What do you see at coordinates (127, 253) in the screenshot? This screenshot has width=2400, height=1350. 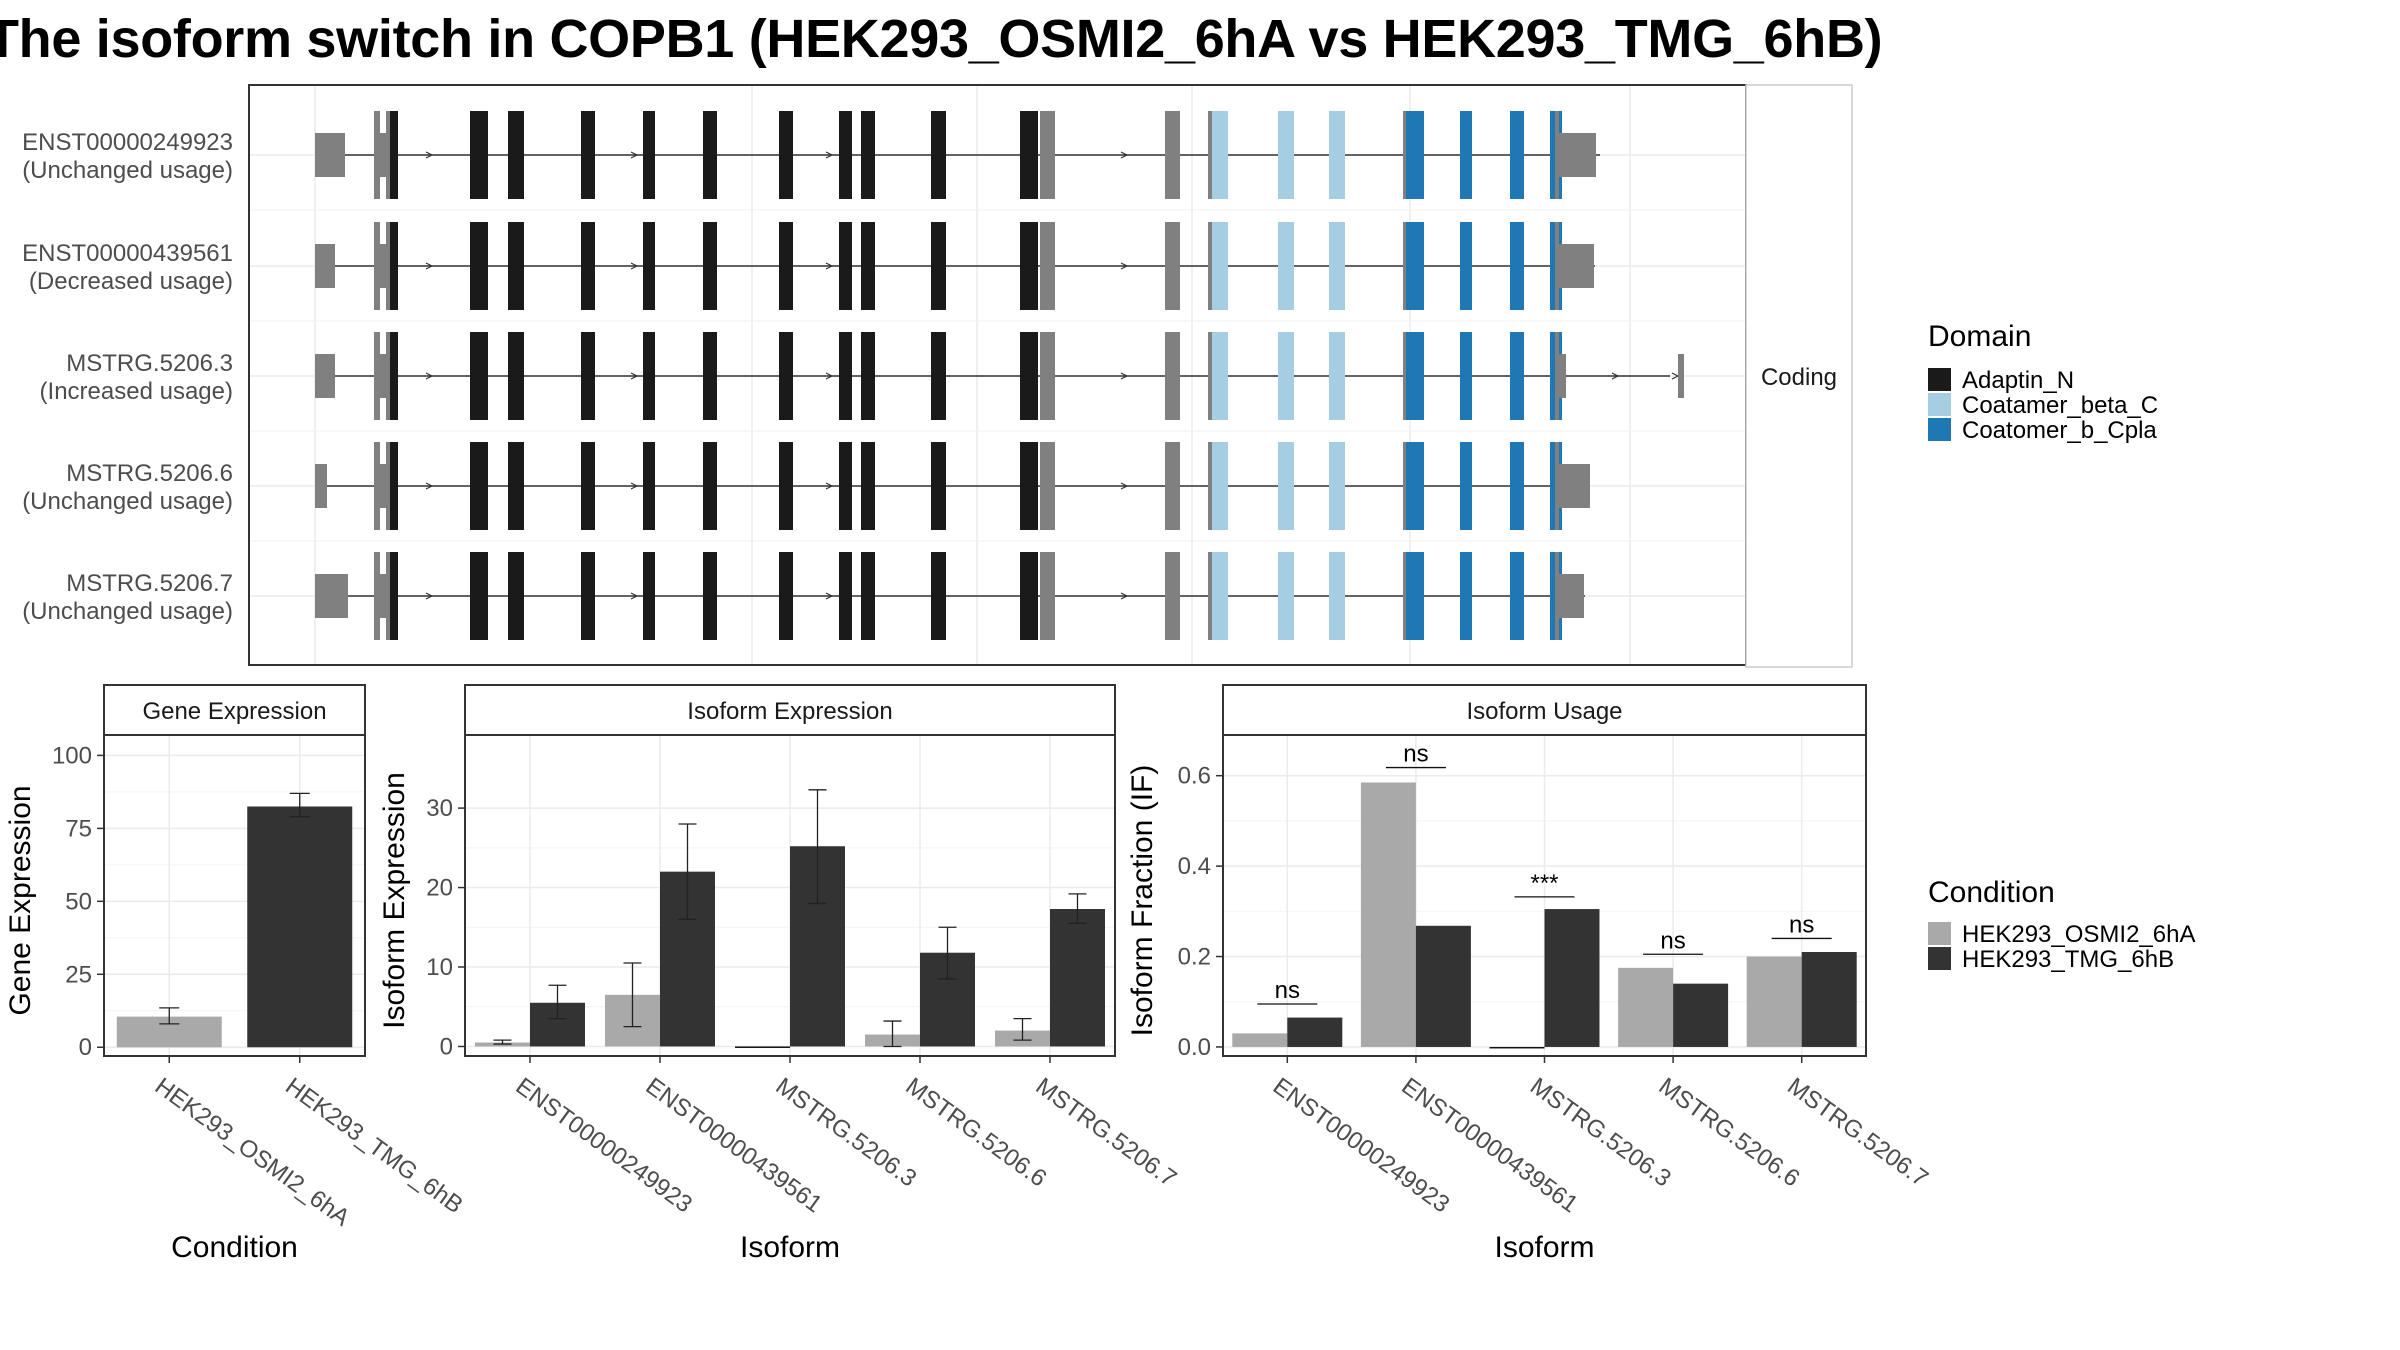 I see `transcript-id-label: ENST00000439561` at bounding box center [127, 253].